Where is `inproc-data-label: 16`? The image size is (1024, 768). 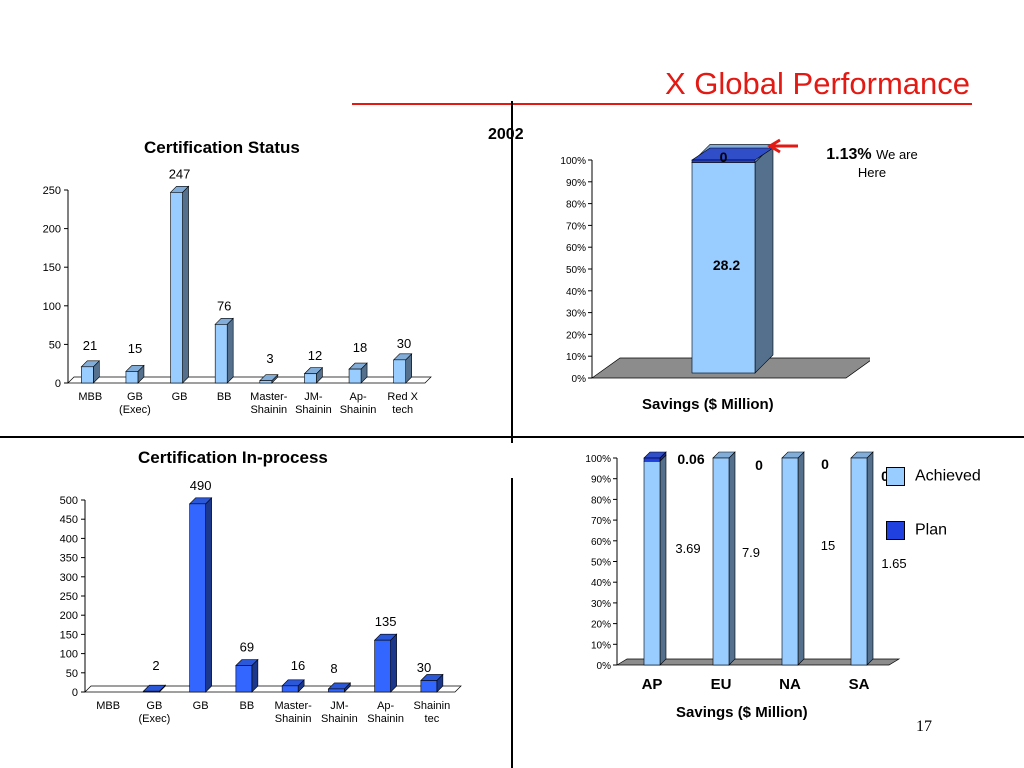 inproc-data-label: 16 is located at coordinates (298, 665).